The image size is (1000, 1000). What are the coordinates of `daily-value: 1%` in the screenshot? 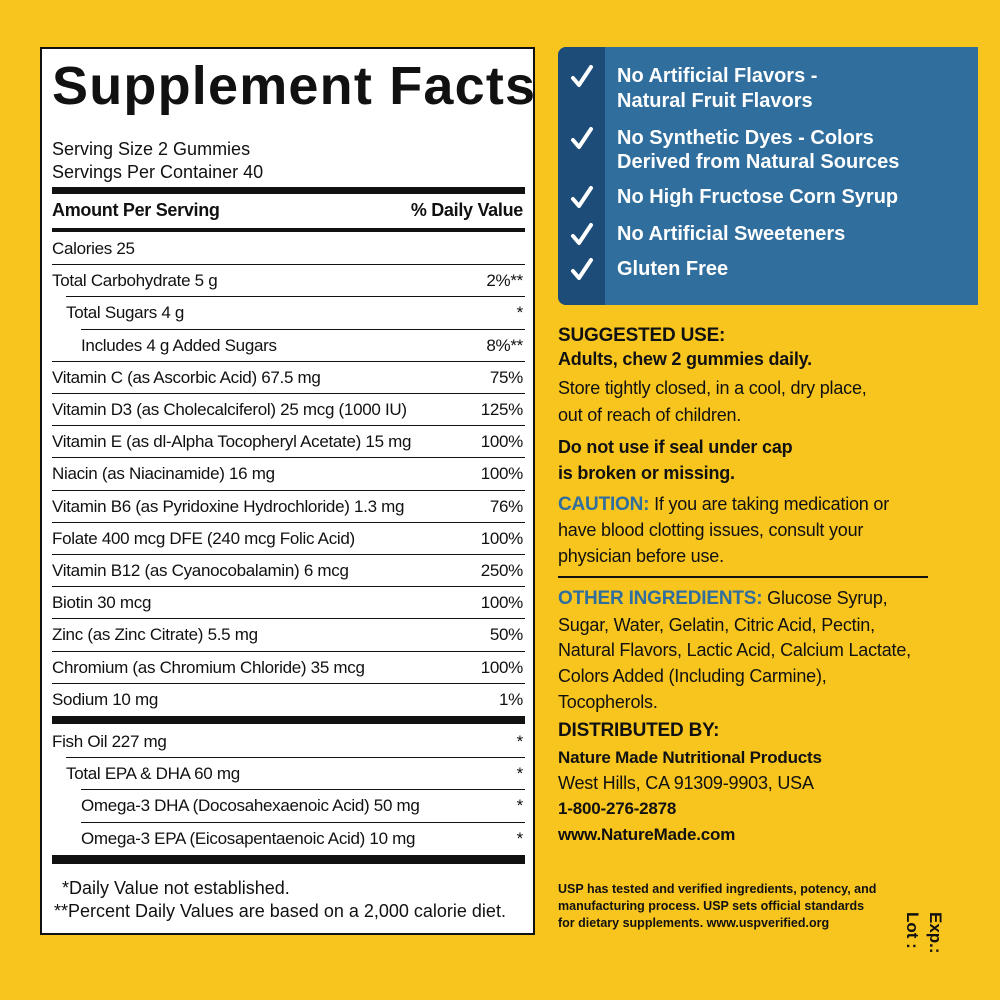 It's located at (511, 699).